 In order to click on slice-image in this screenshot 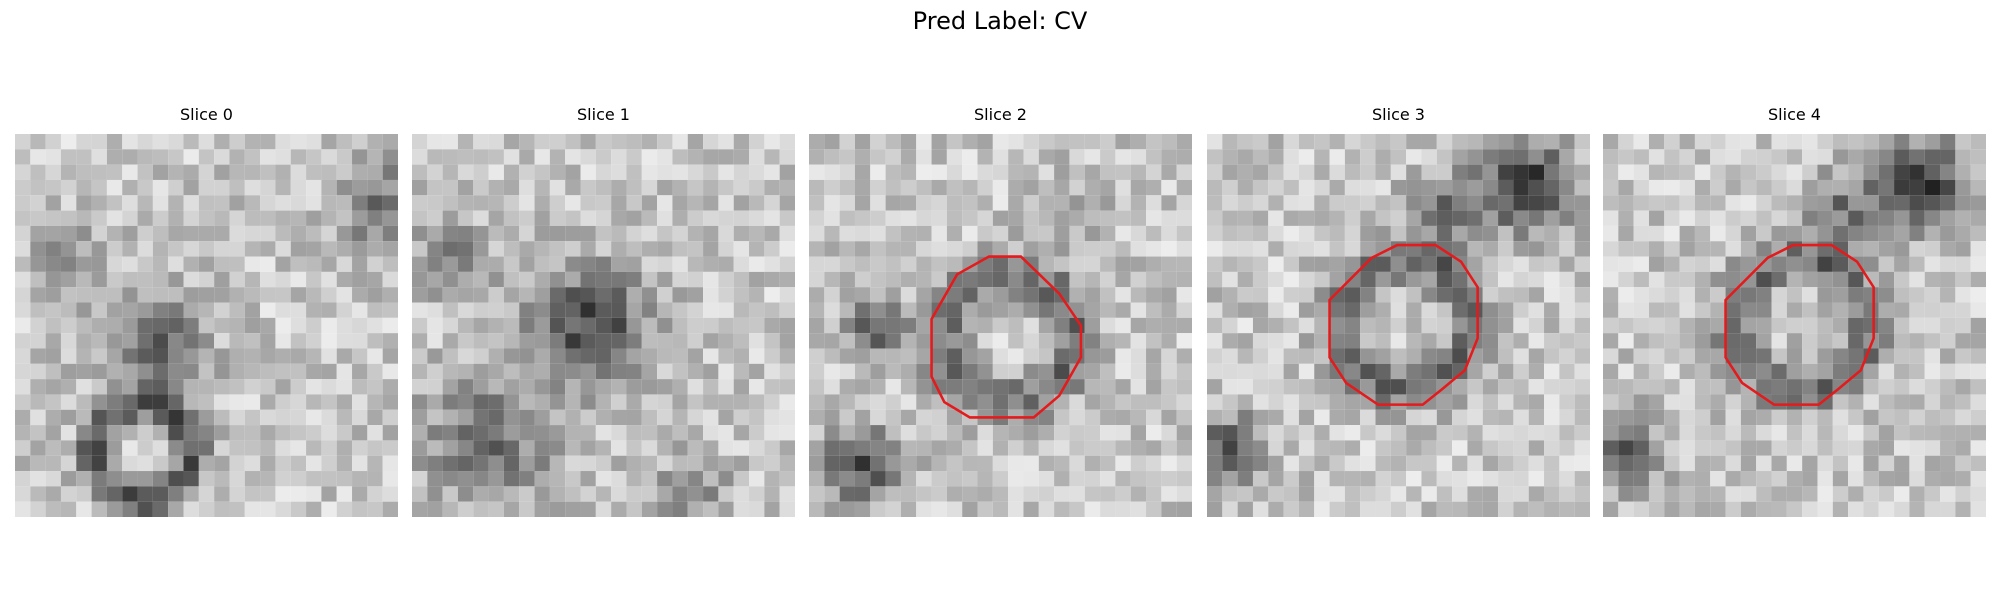, I will do `click(1398, 325)`.